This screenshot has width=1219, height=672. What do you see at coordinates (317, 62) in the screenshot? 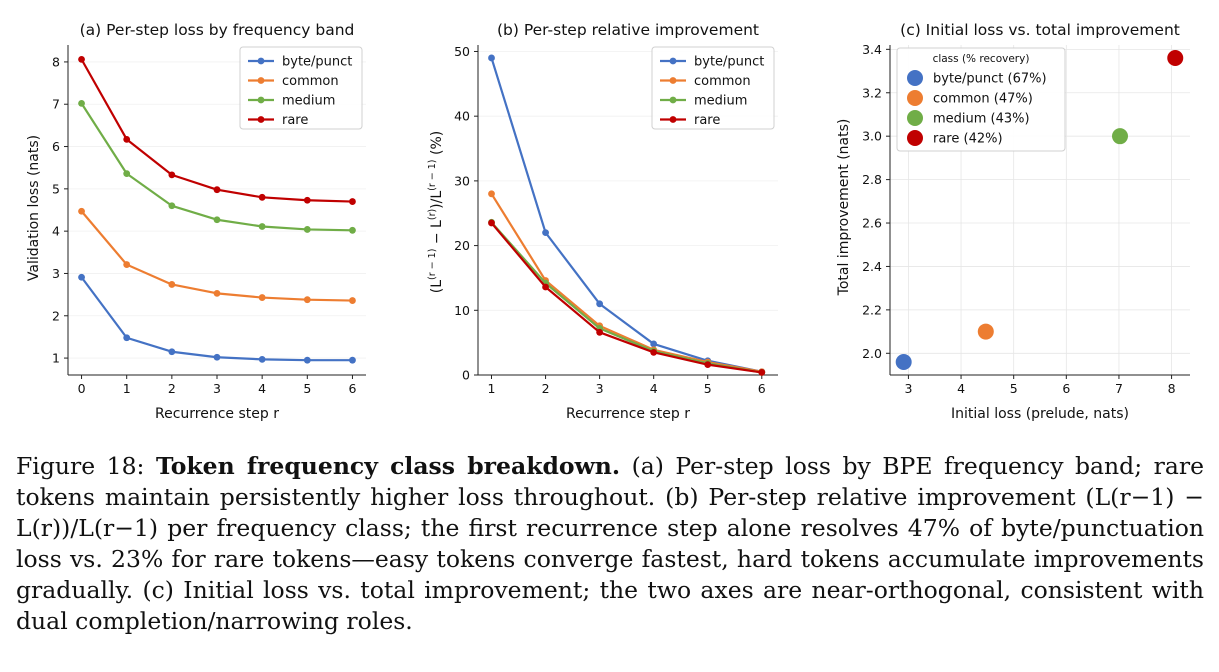
I see `panel-a-legend-label: byte/punct` at bounding box center [317, 62].